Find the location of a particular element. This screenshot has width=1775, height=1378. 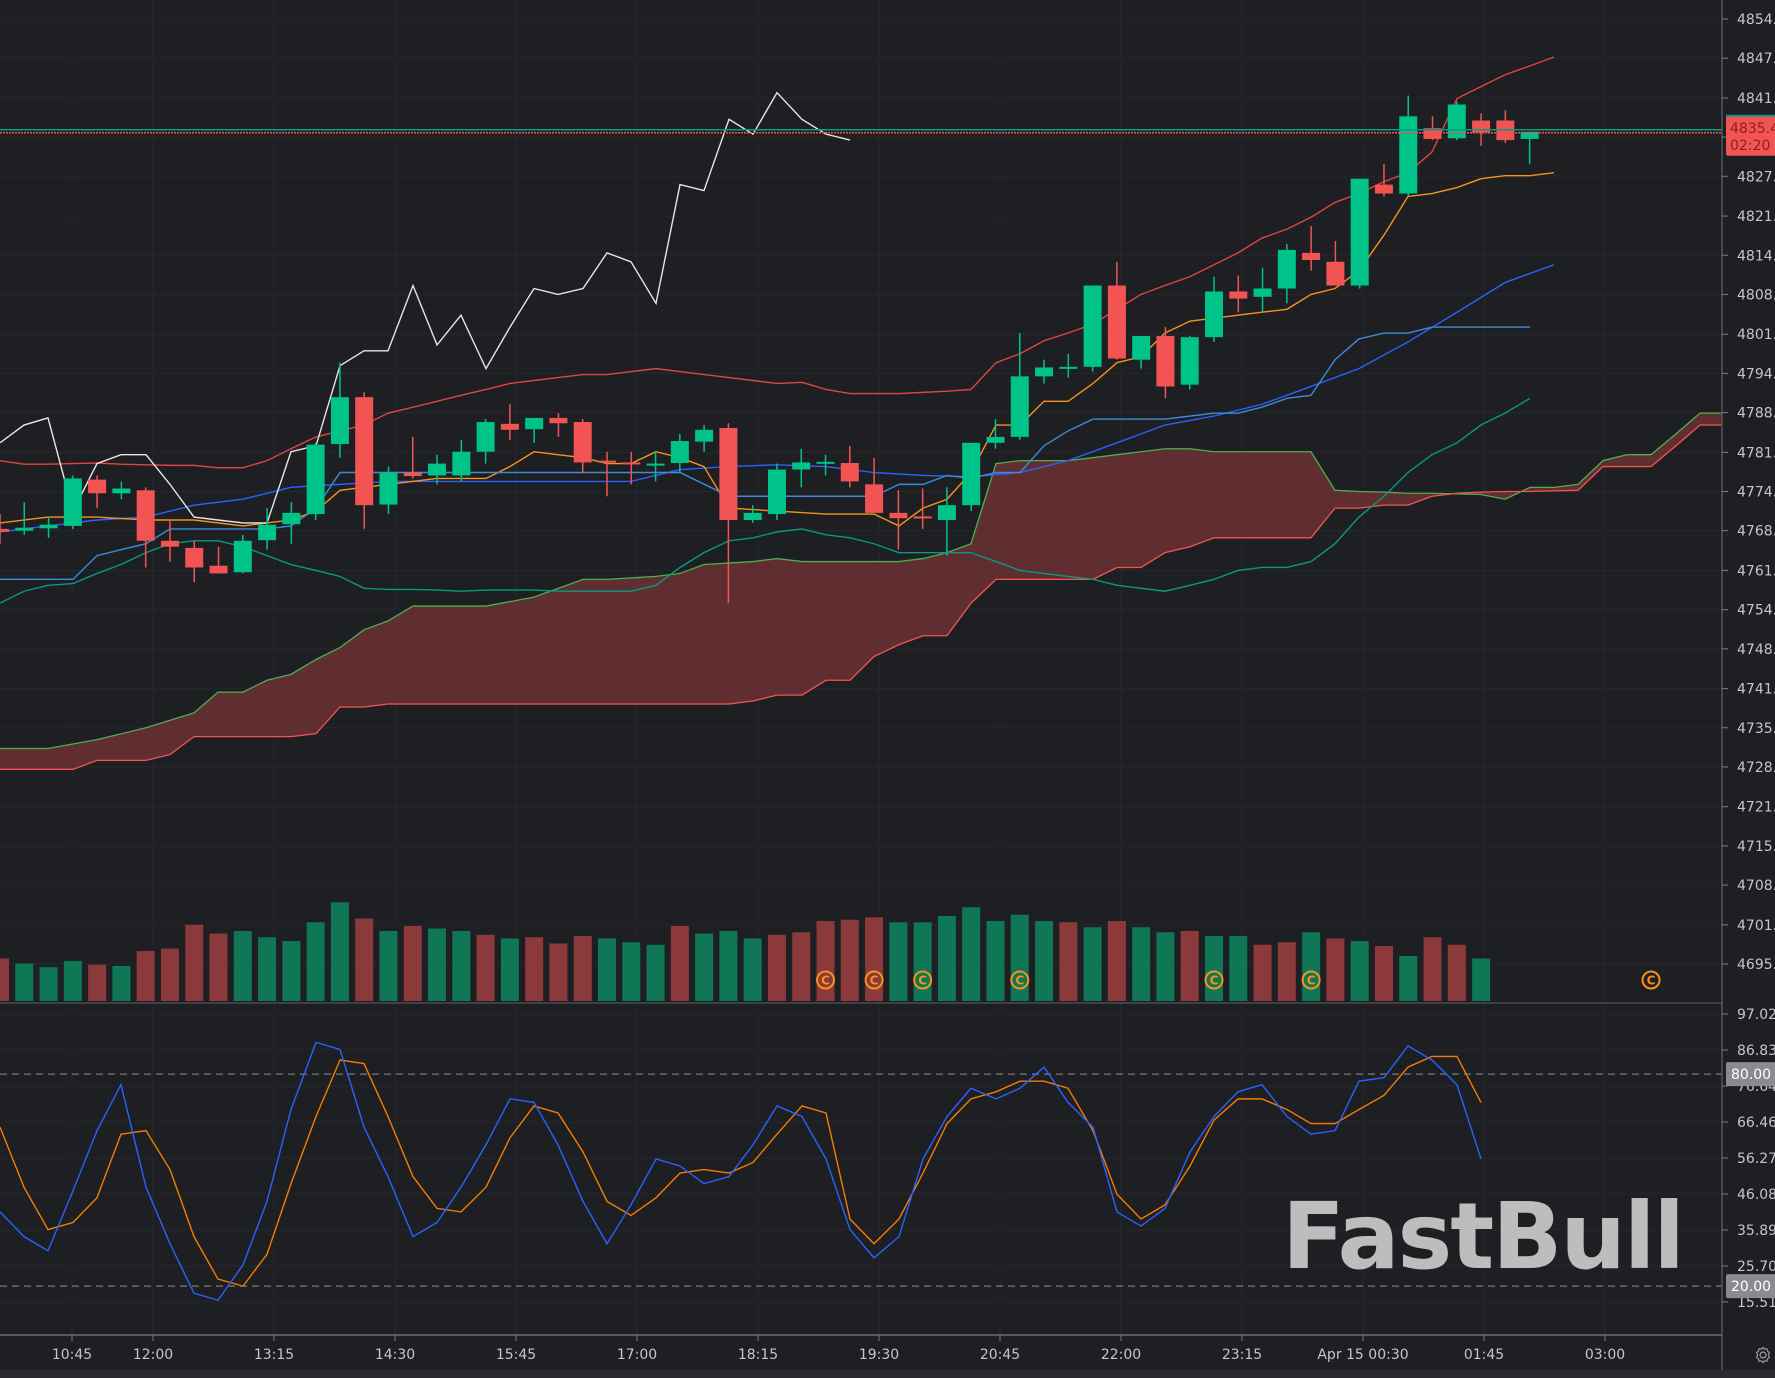

osc-tick-label: 15.51 is located at coordinates (1756, 1303).